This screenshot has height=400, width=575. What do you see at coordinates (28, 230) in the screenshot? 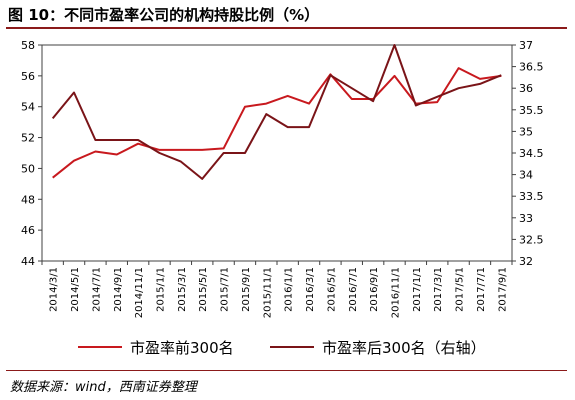
I see `left-tick-label: 46` at bounding box center [28, 230].